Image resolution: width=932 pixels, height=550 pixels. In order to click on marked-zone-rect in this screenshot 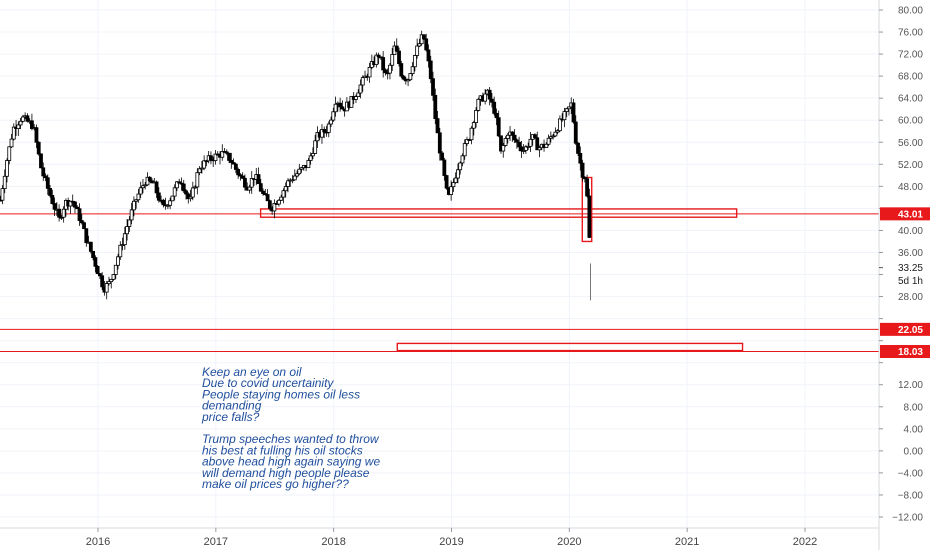, I will do `click(570, 347)`.